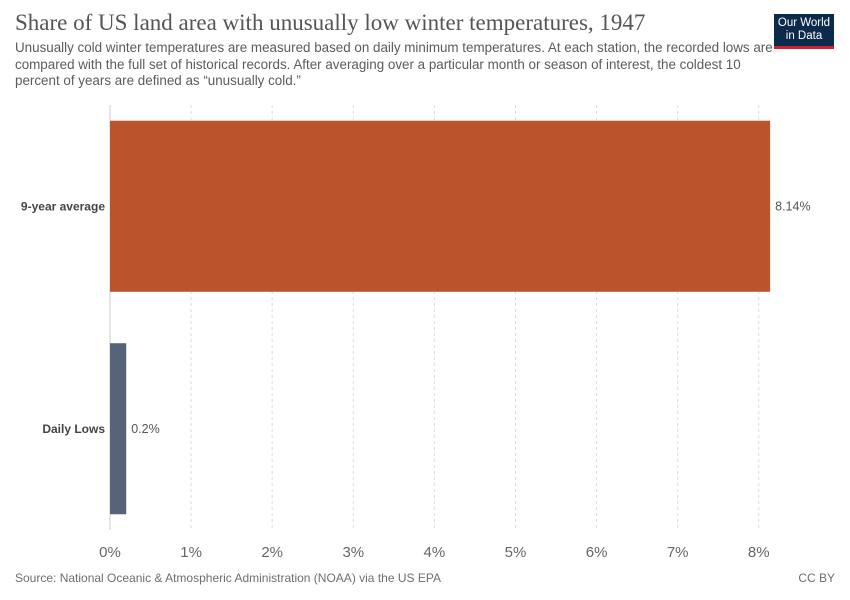 The height and width of the screenshot is (600, 850). I want to click on value-label: 8.14%, so click(792, 206).